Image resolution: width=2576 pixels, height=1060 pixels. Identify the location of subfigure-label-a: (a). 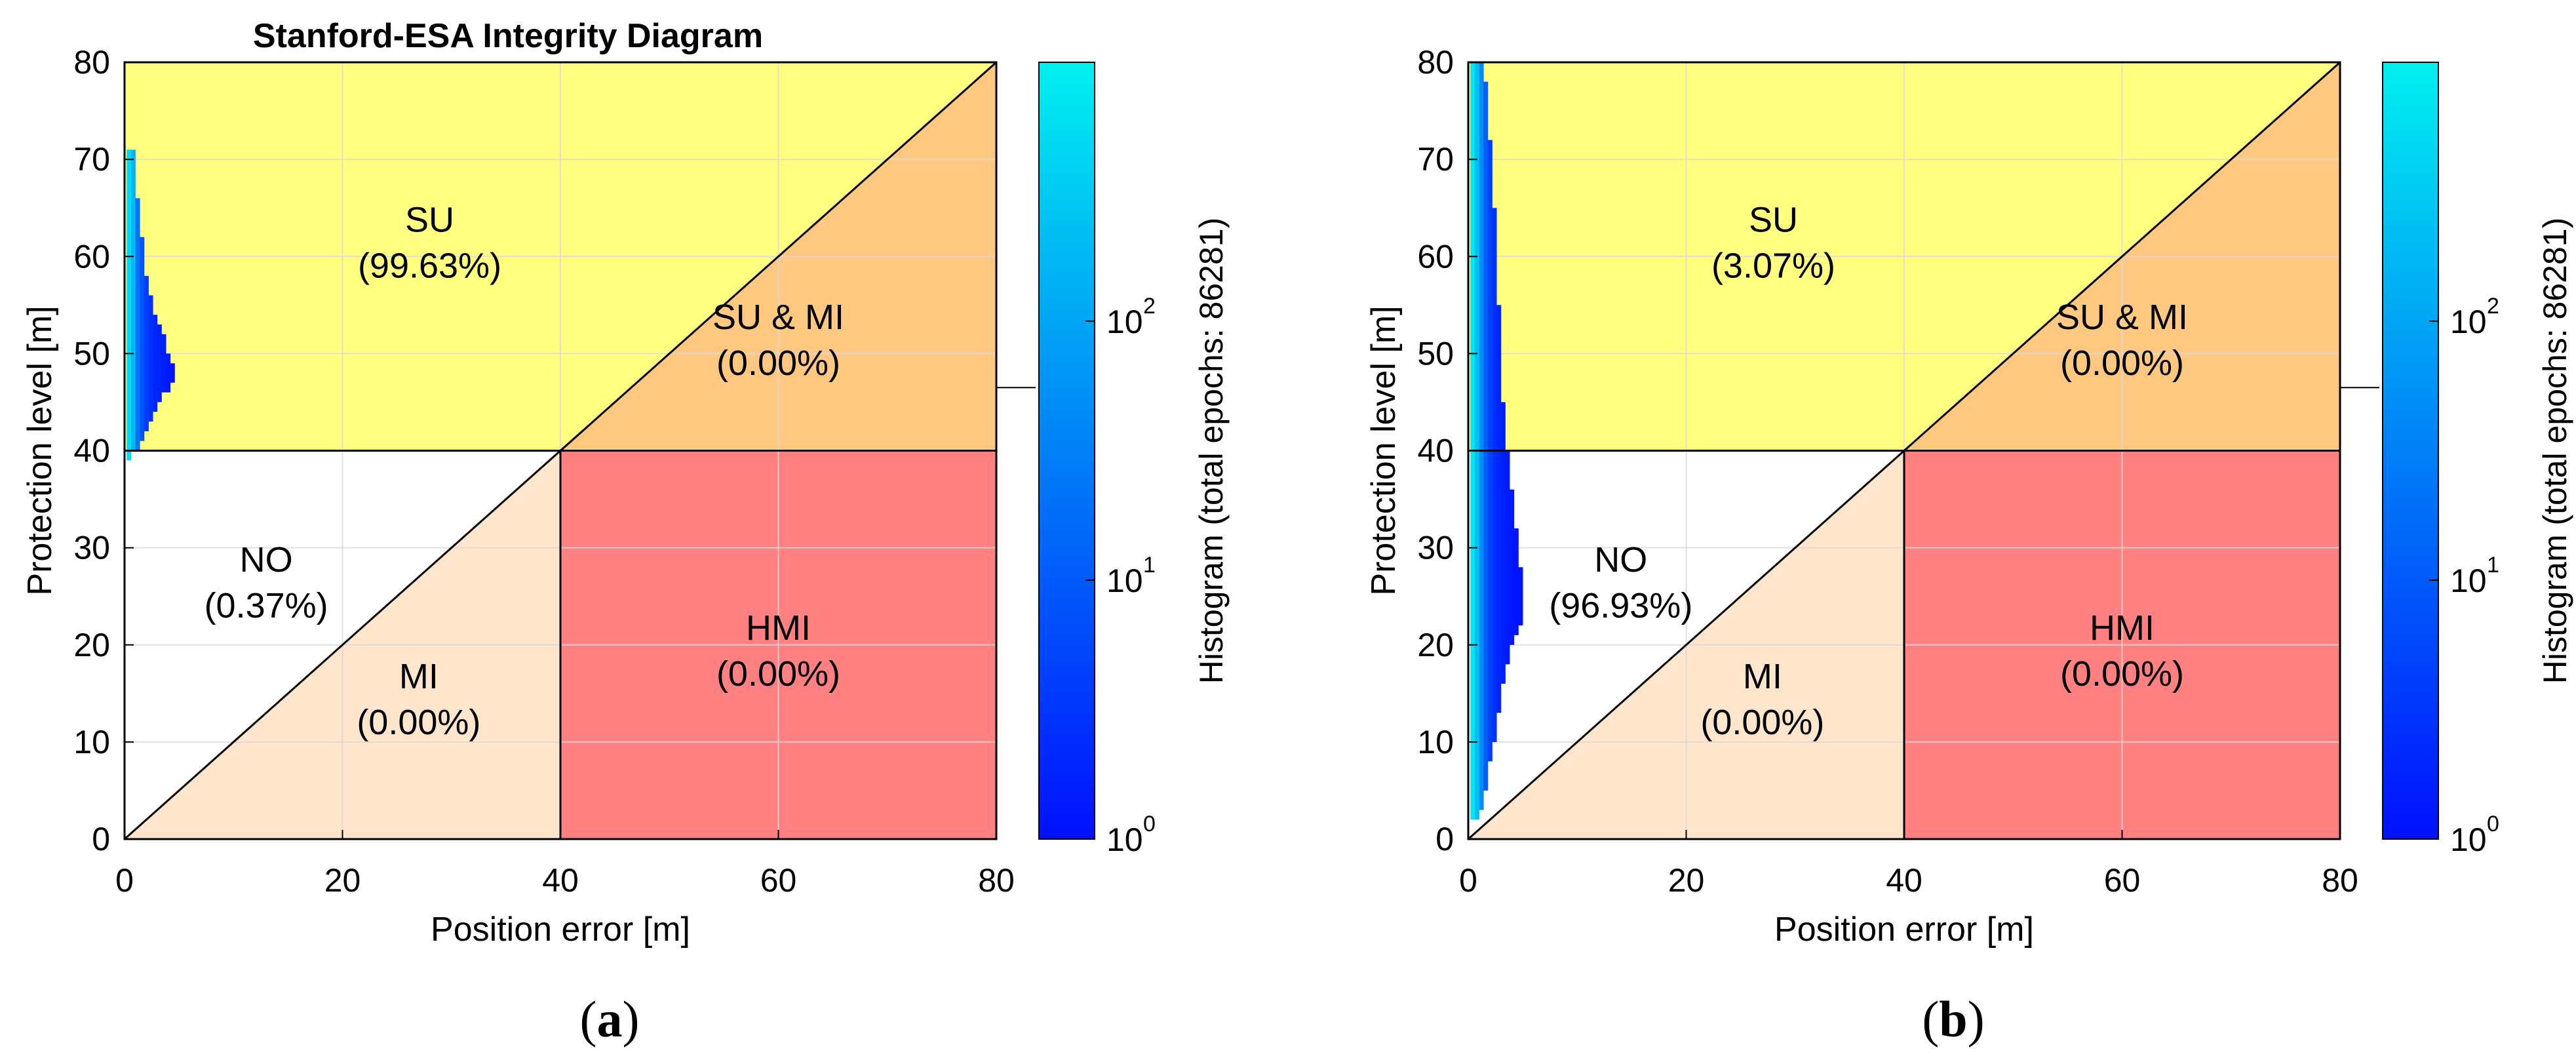
(609, 1019).